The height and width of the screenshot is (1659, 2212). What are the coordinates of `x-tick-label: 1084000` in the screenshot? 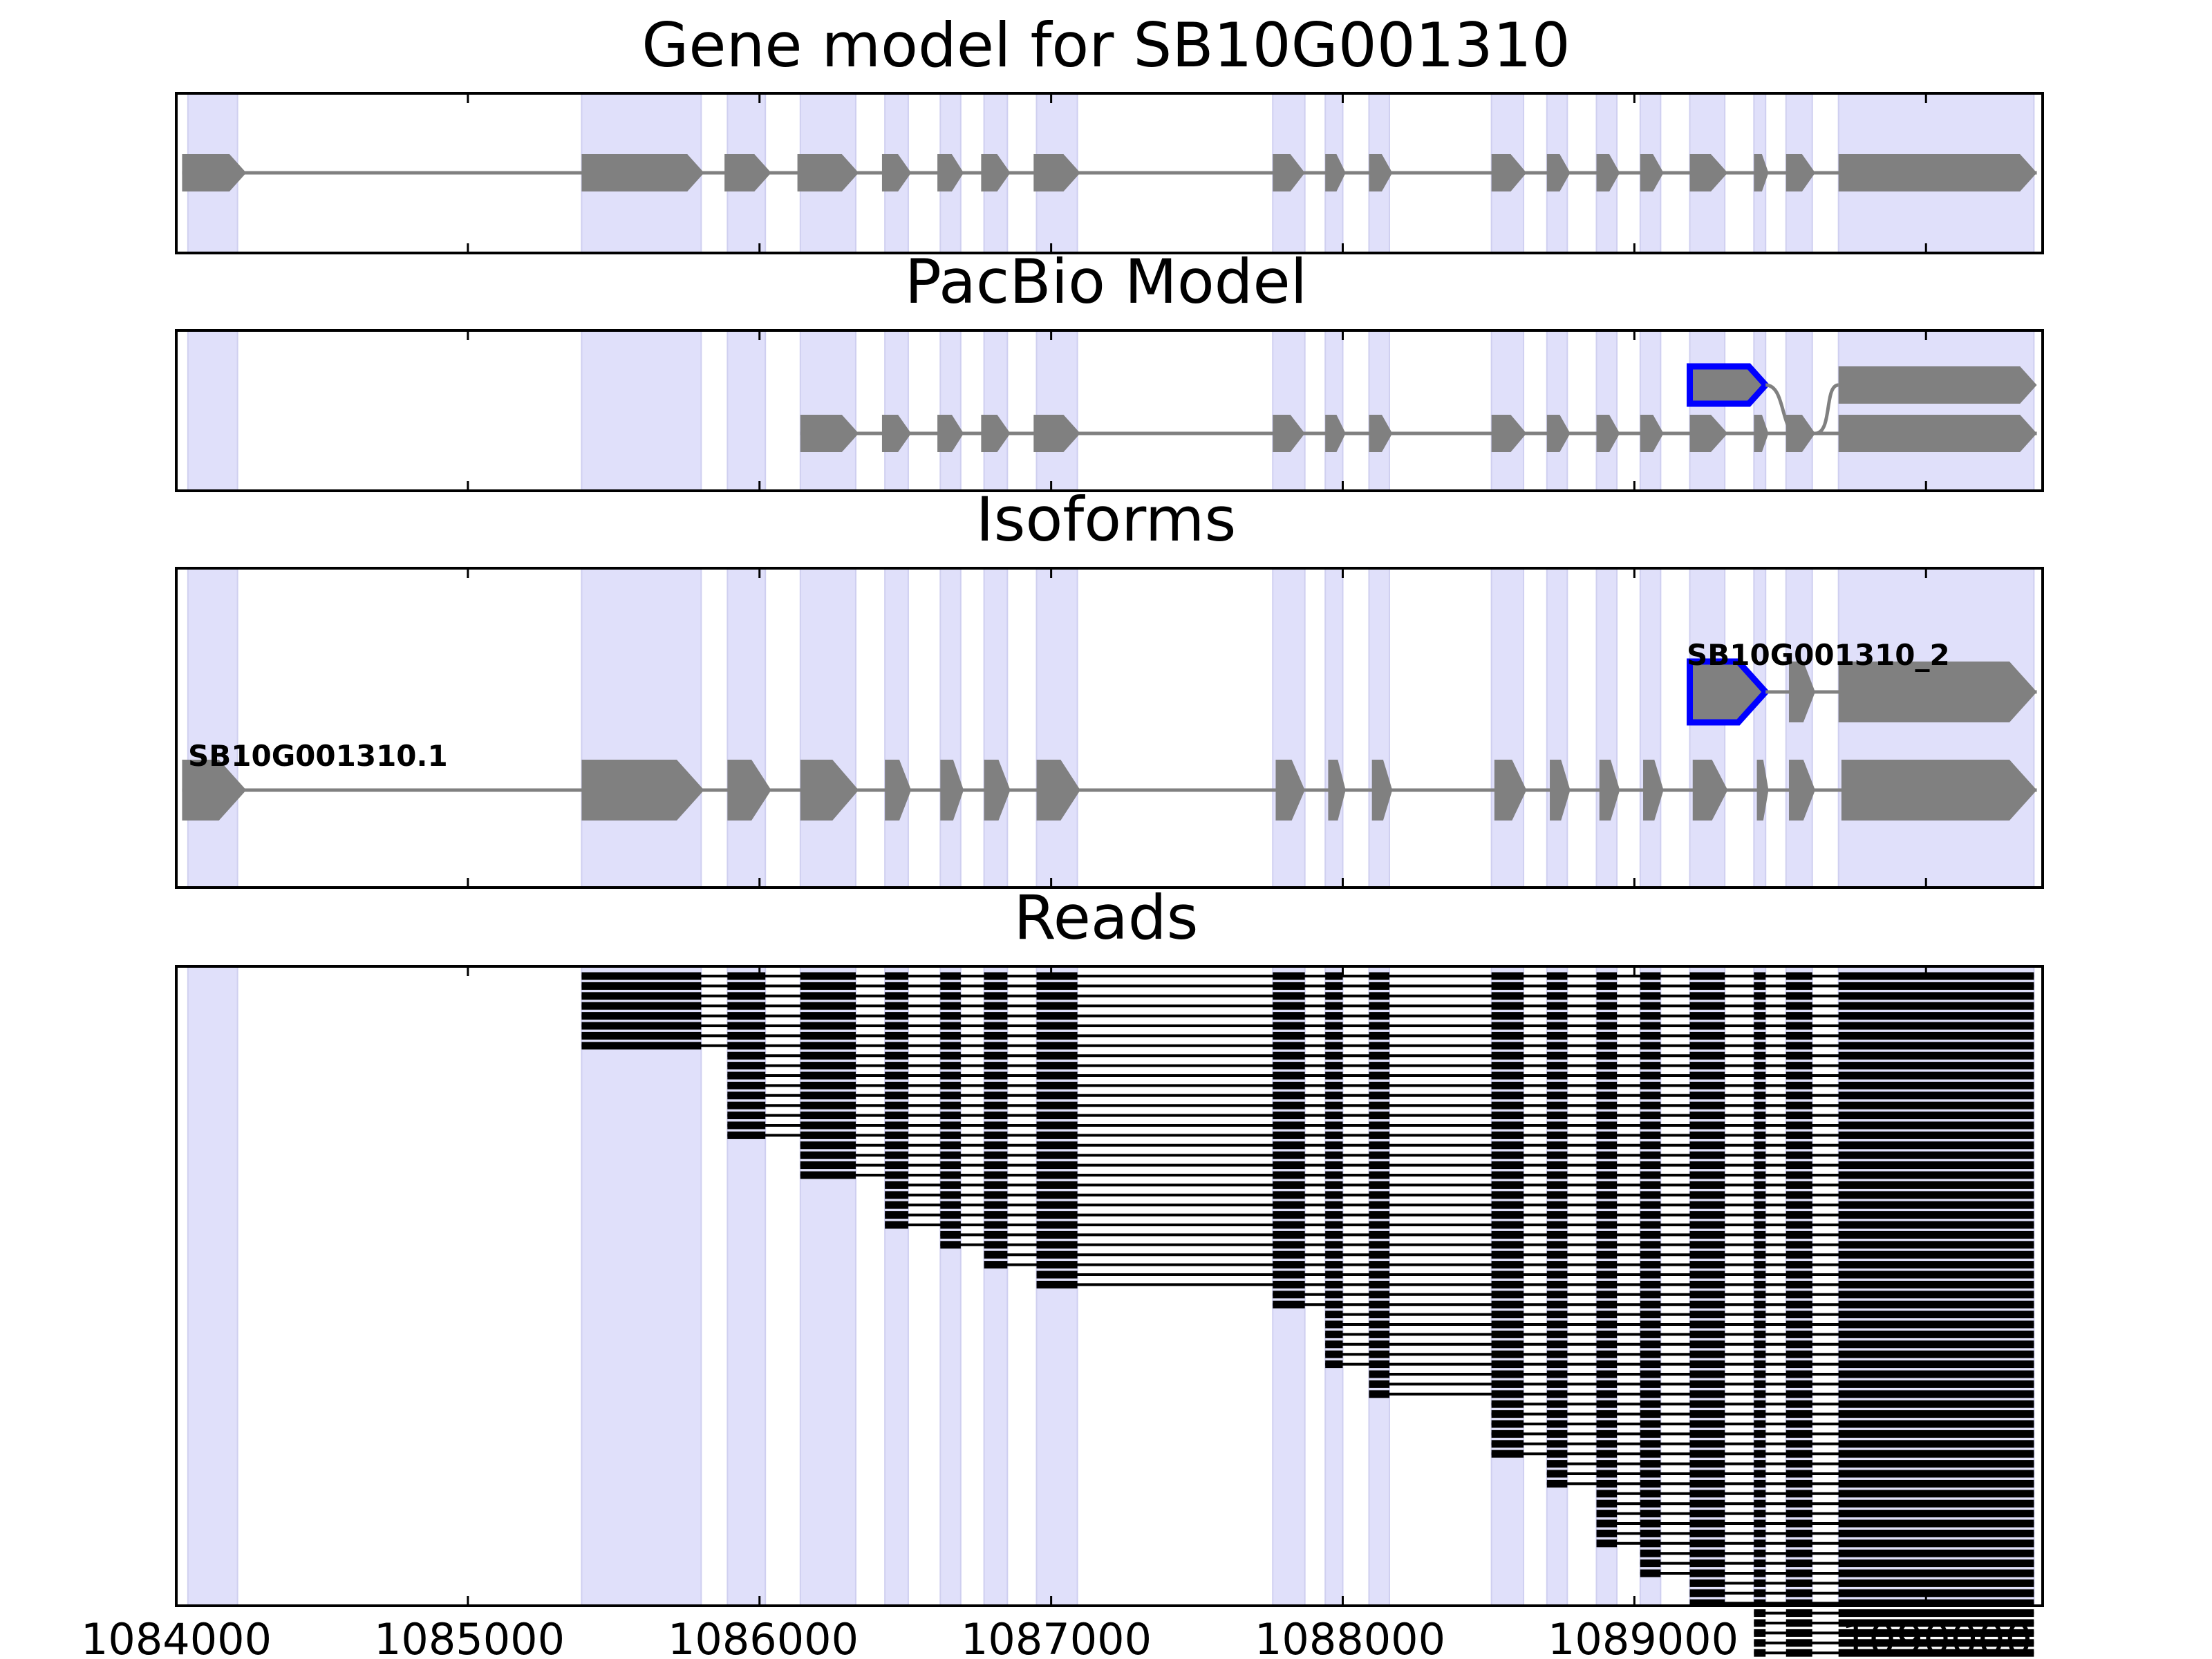 It's located at (176, 1637).